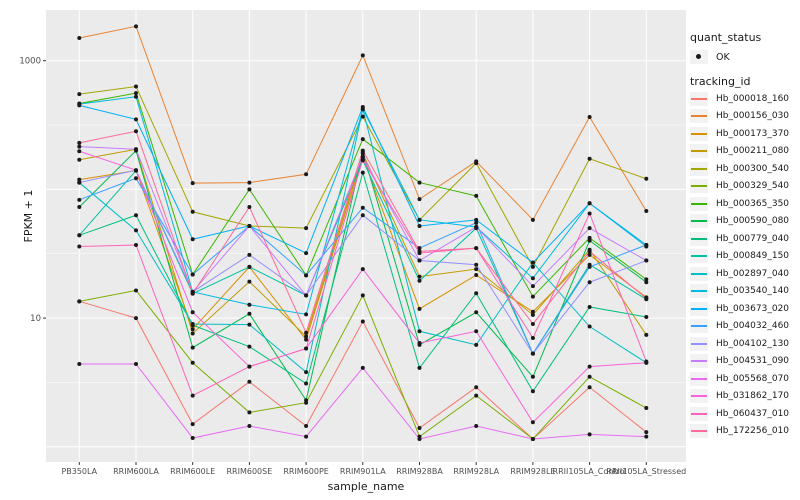  Describe the element at coordinates (744, 57) in the screenshot. I see `legend-item-ok: OK` at that location.